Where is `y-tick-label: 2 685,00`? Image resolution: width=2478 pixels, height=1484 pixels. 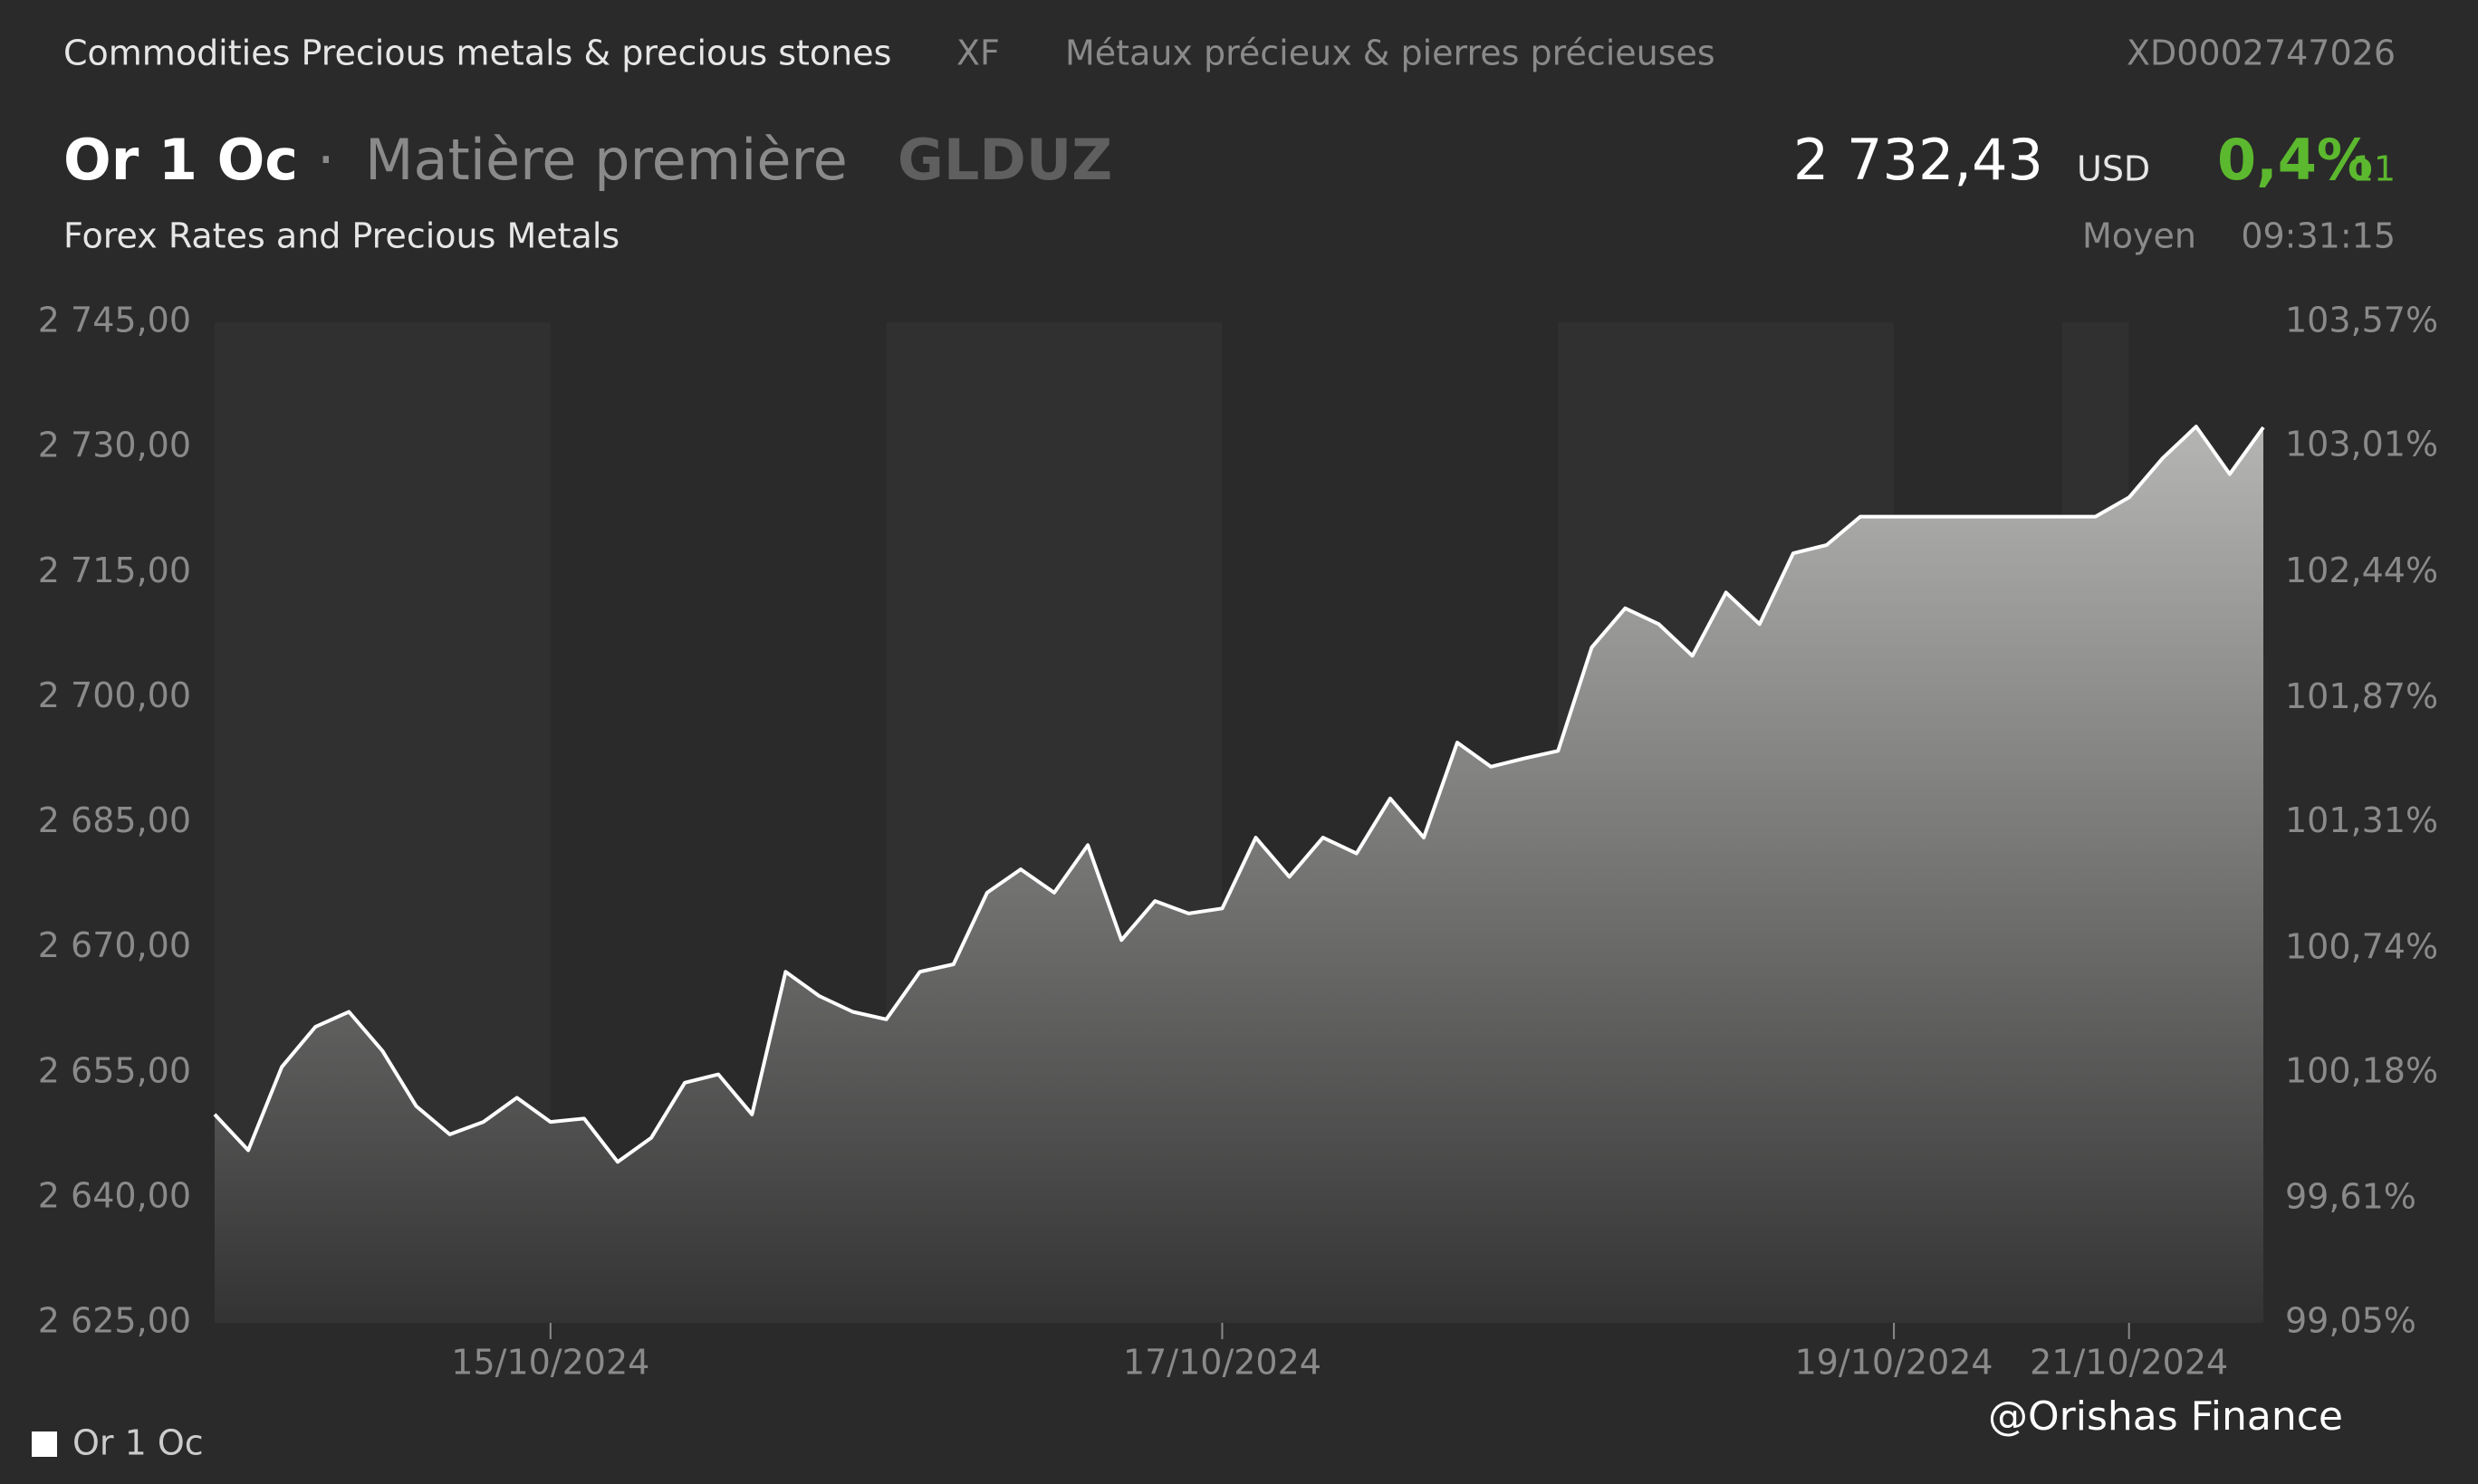
y-tick-label: 2 685,00 is located at coordinates (114, 820).